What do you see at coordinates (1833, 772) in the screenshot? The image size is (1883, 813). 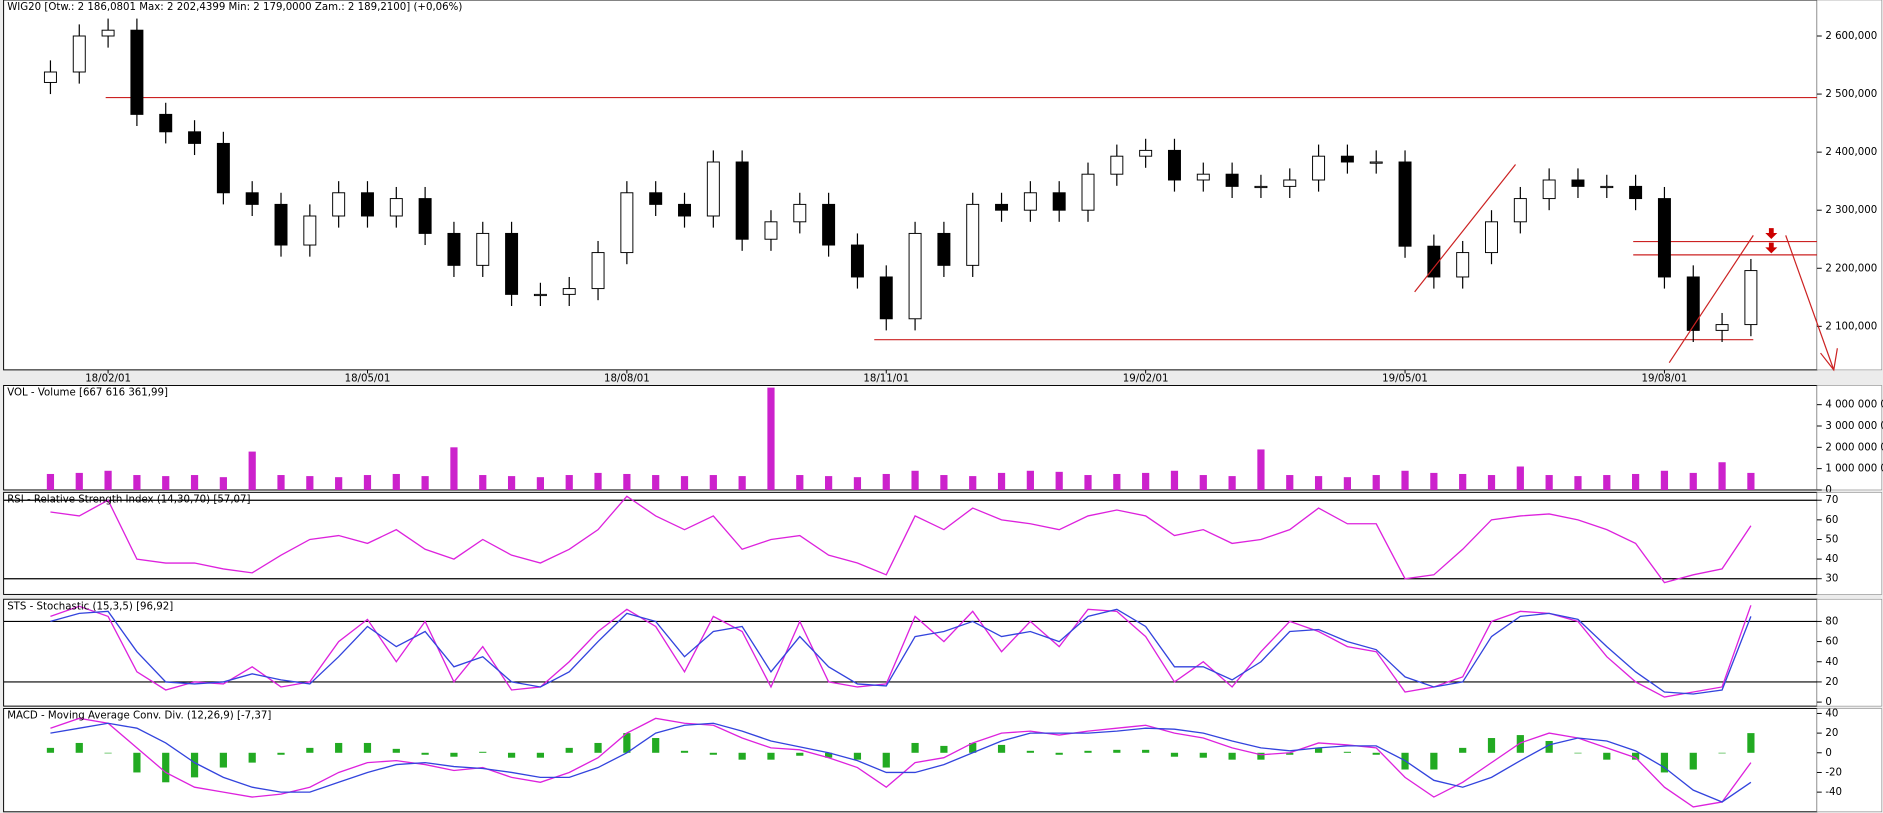 I see `y-tick-label: -20` at bounding box center [1833, 772].